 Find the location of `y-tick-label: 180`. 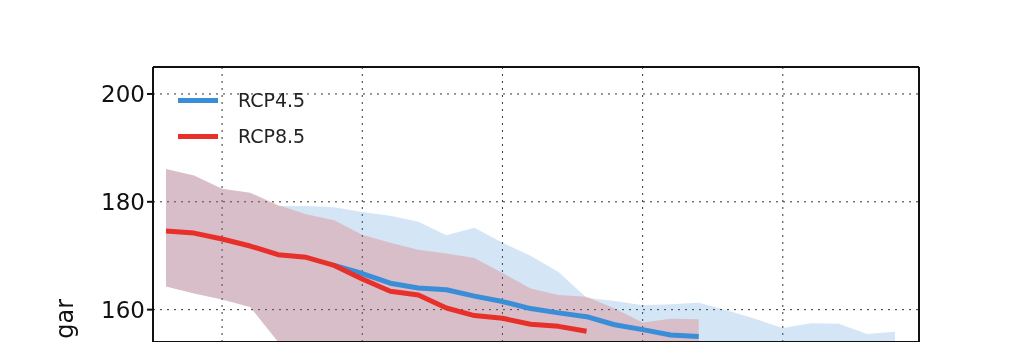

y-tick-label: 180 is located at coordinates (123, 201).